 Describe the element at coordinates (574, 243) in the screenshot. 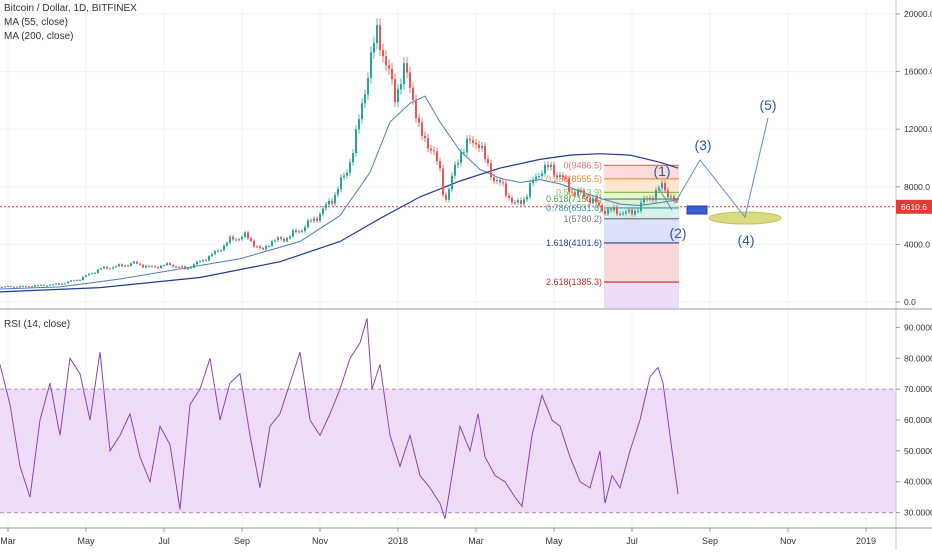

I see `fib-level-label: 1.618(4101.6)` at that location.